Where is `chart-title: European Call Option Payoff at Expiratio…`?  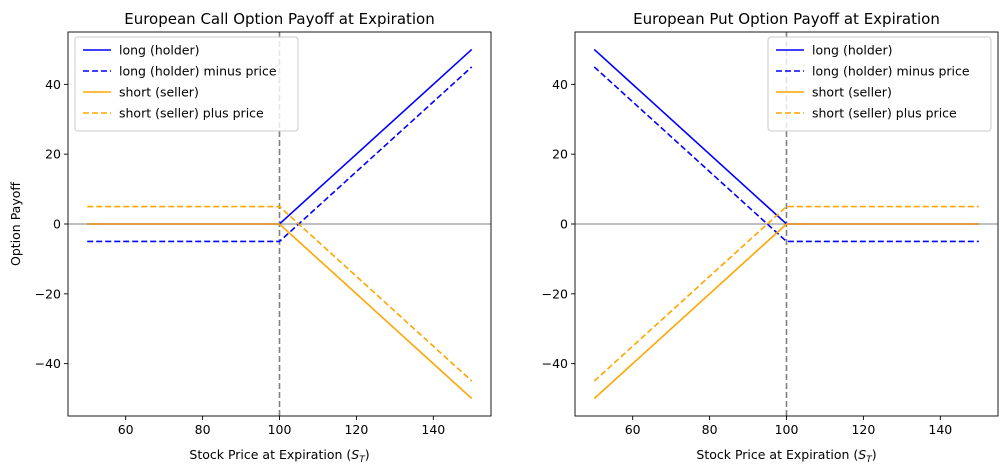 chart-title: European Call Option Payoff at Expiratio… is located at coordinates (279, 19).